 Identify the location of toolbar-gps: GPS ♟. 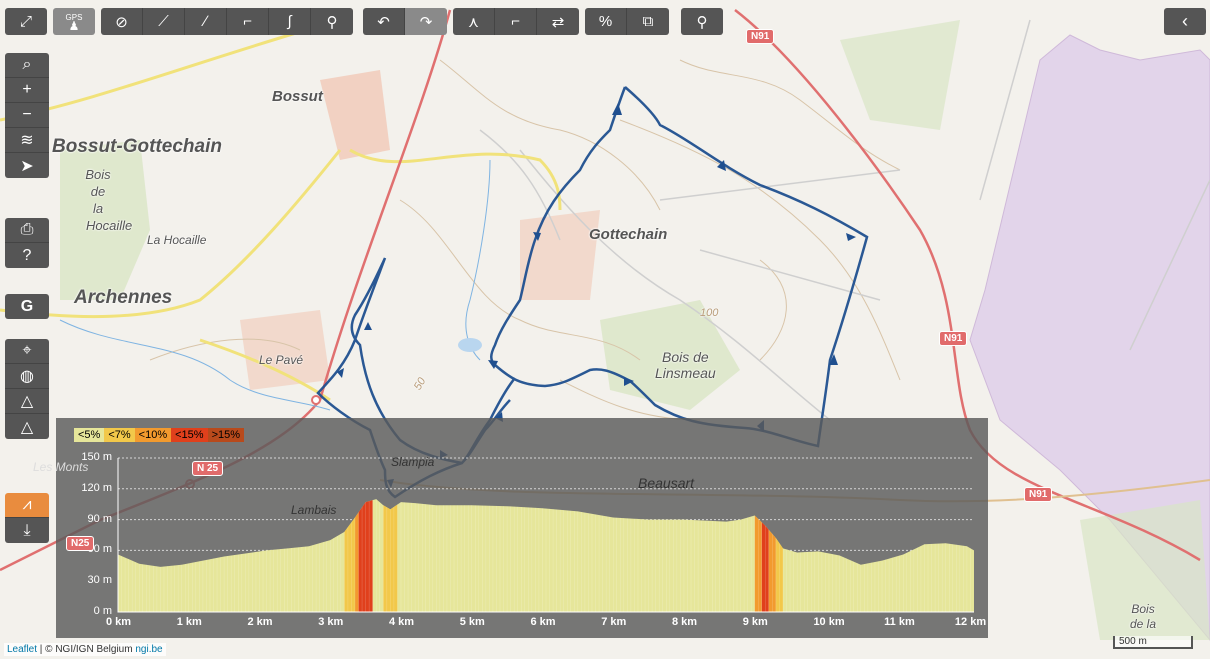
(74, 21).